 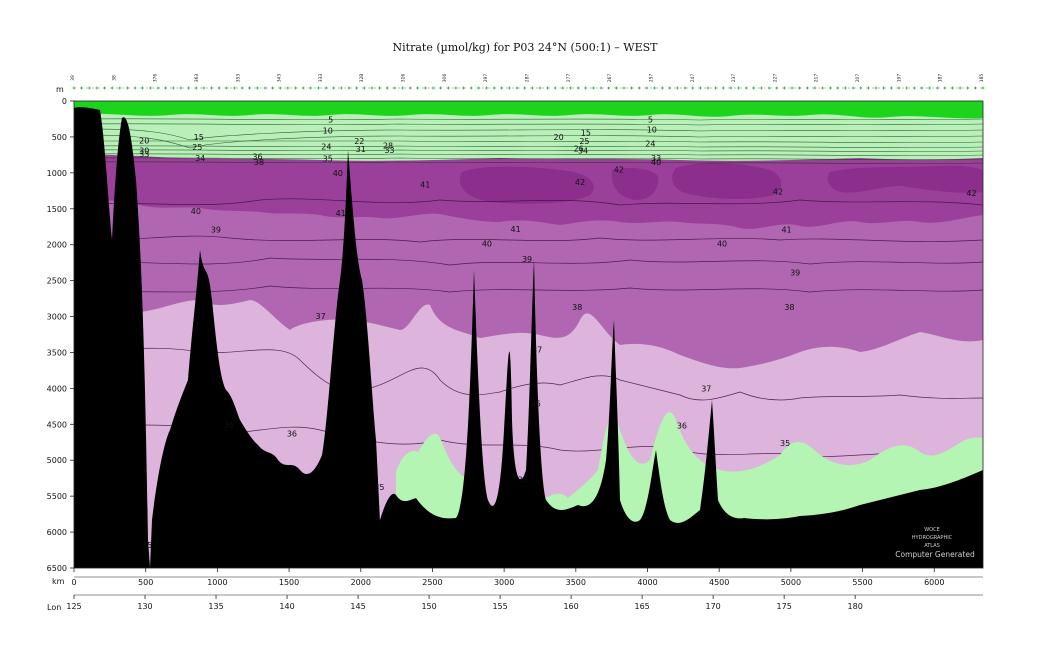 I want to click on thermocline-contours, so click(x=528, y=141).